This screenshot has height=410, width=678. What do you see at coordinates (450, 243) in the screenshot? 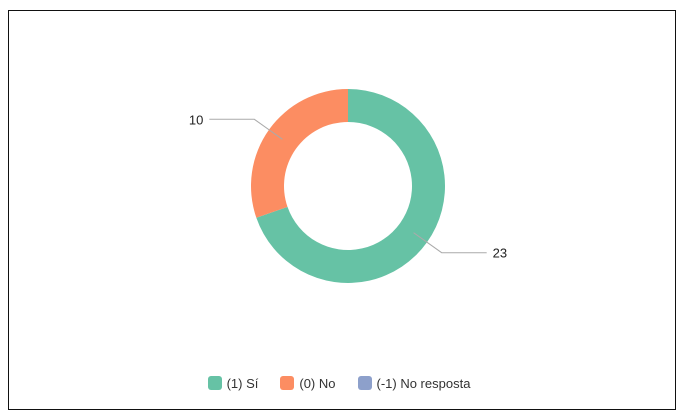
I see `leader-line-si` at bounding box center [450, 243].